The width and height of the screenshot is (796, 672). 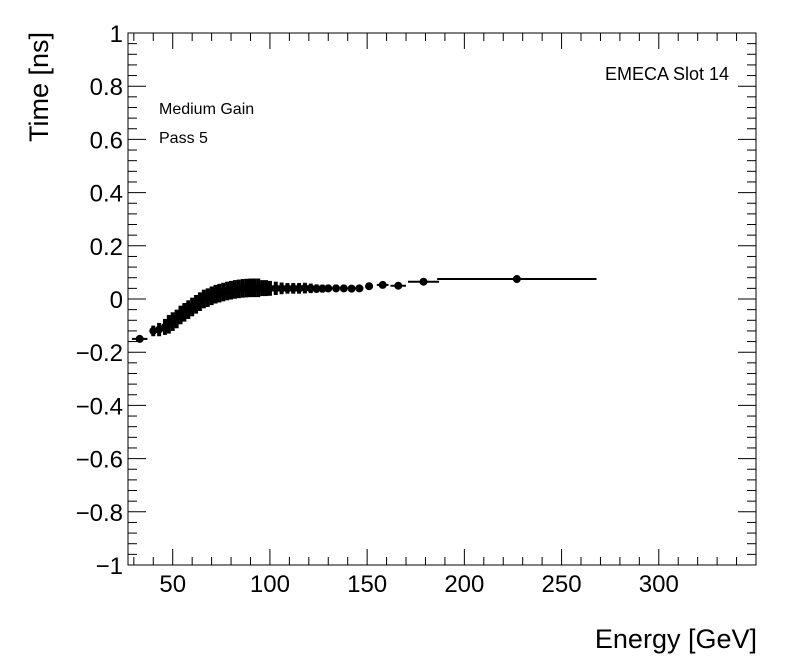 What do you see at coordinates (328, 309) in the screenshot?
I see `data-markers` at bounding box center [328, 309].